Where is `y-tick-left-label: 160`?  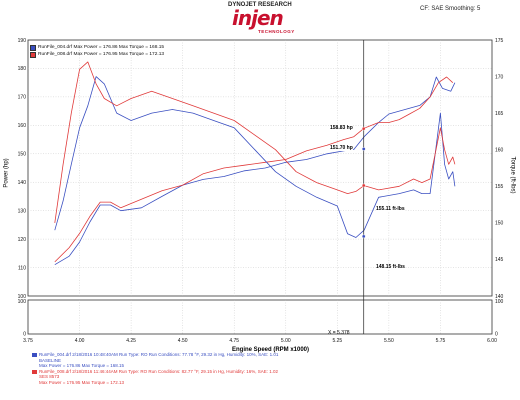 y-tick-left-label: 160 is located at coordinates (22, 126).